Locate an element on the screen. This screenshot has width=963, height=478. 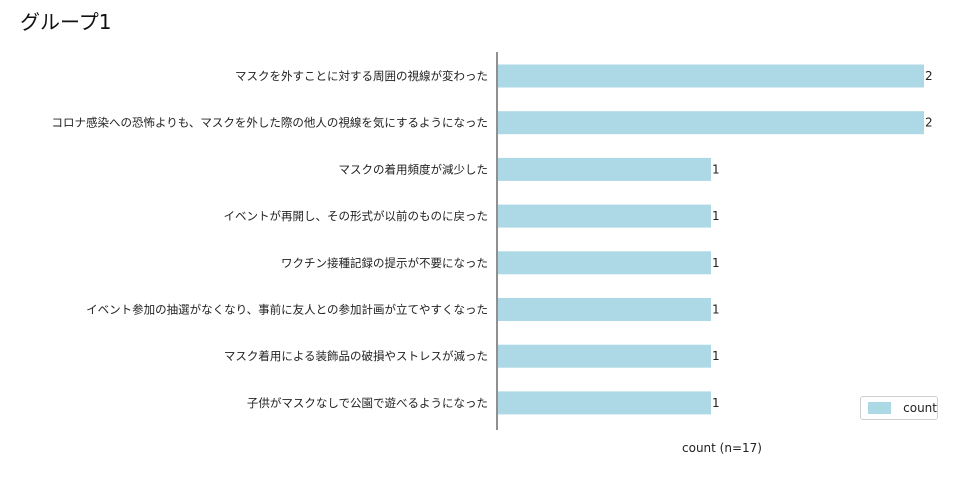
category-tick-label: イベントが再開し、その形式が以前のものに戻った is located at coordinates (356, 216).